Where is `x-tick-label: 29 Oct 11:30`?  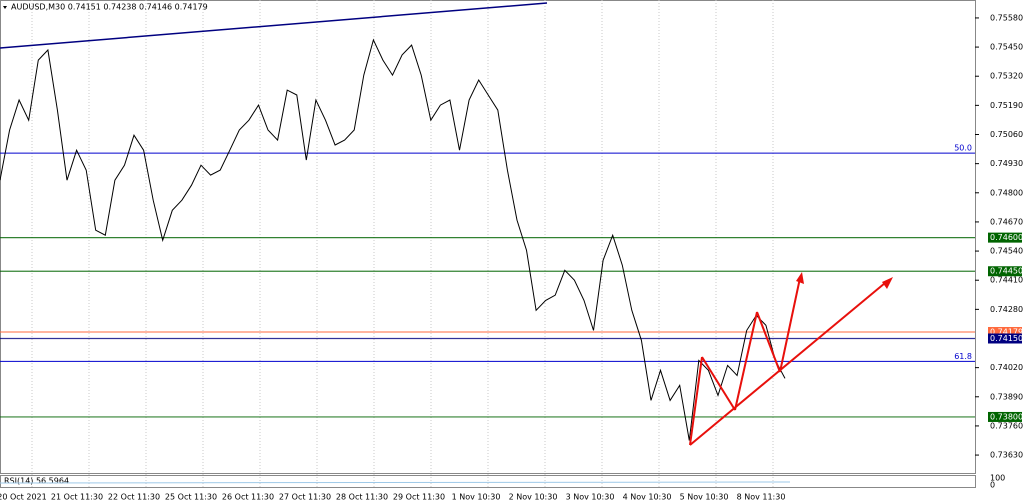 x-tick-label: 29 Oct 11:30 is located at coordinates (419, 497).